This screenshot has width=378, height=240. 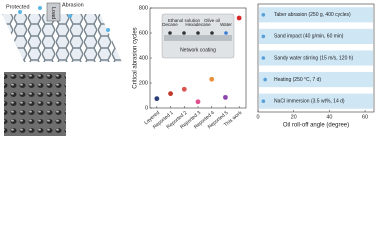 What do you see at coordinates (329, 117) in the screenshot?
I see `x-tick-label: 40` at bounding box center [329, 117].